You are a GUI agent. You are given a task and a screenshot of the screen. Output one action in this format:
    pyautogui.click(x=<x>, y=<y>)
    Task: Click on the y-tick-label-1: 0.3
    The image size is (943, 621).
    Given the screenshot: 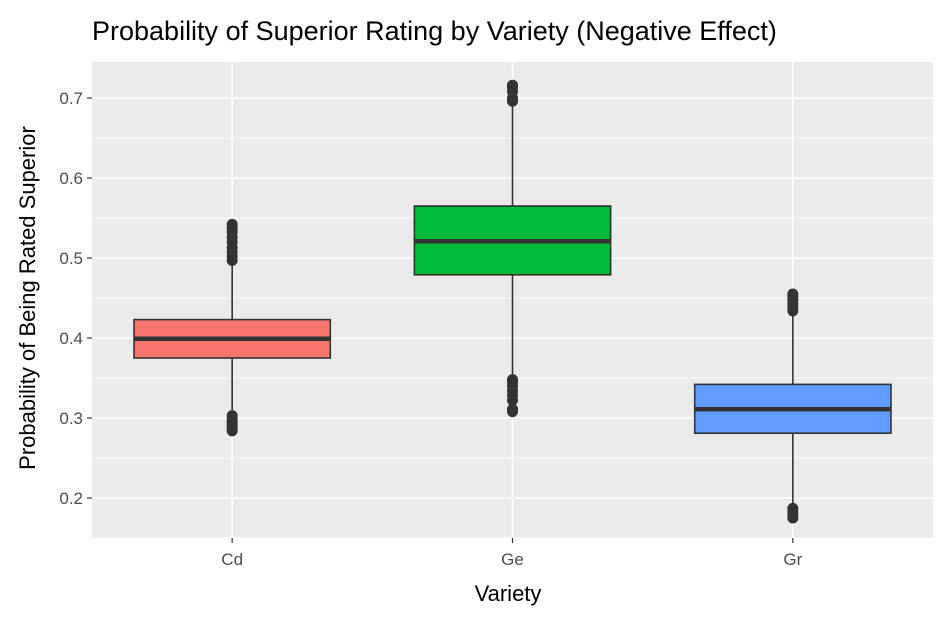 What is the action you would take?
    pyautogui.click(x=71, y=418)
    